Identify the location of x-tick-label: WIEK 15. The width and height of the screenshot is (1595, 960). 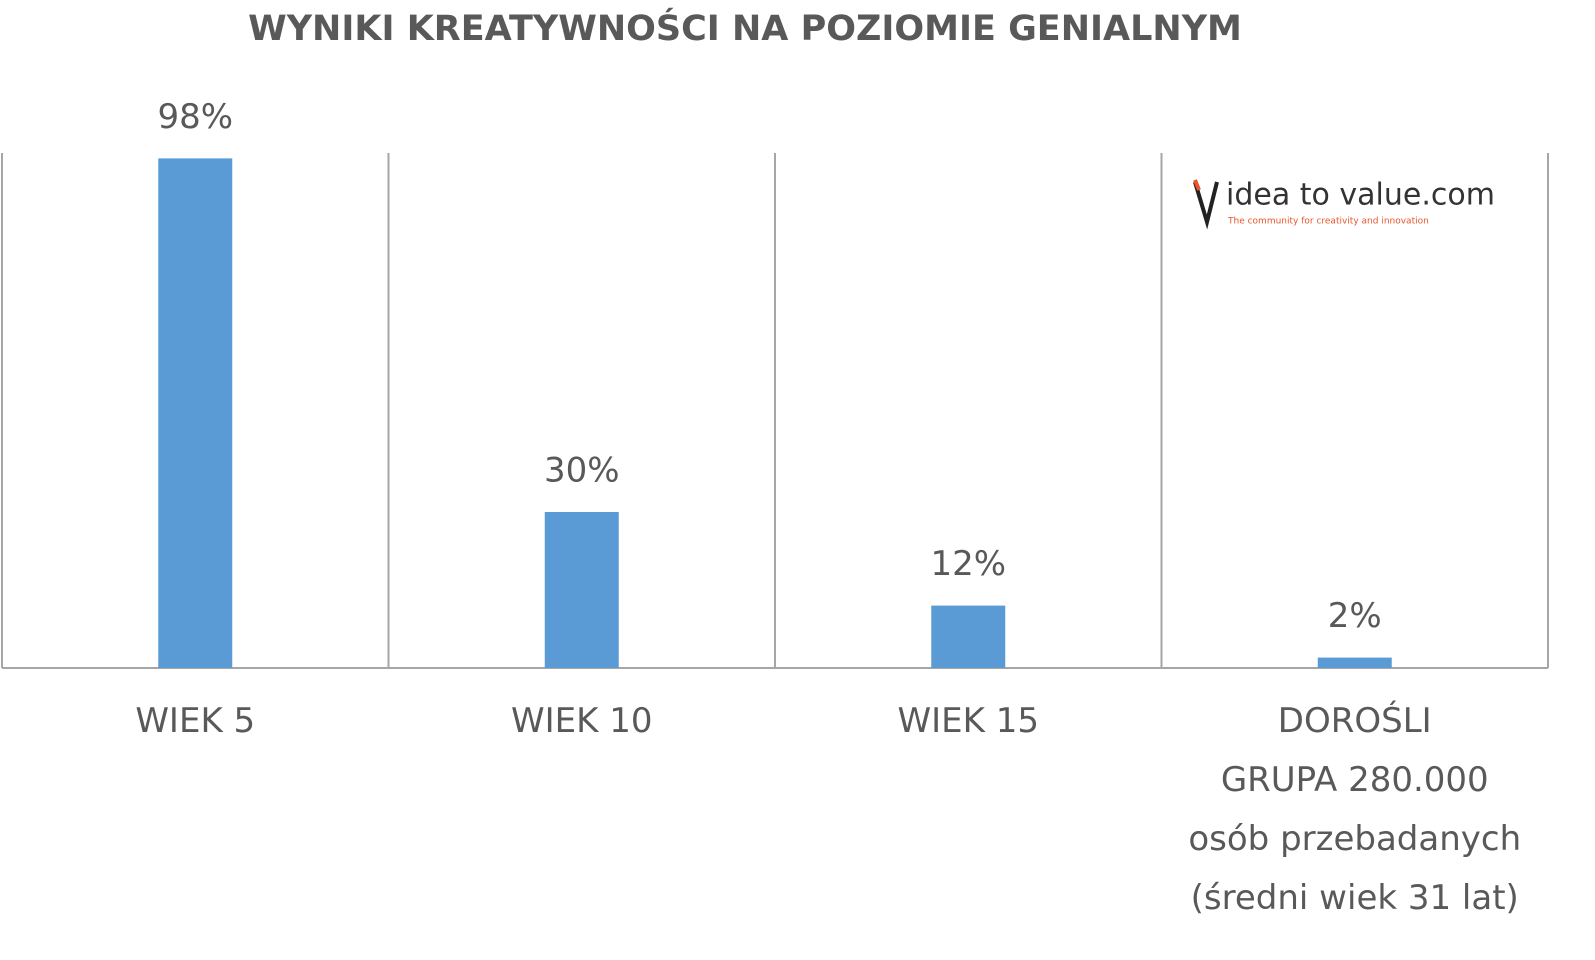
(968, 721).